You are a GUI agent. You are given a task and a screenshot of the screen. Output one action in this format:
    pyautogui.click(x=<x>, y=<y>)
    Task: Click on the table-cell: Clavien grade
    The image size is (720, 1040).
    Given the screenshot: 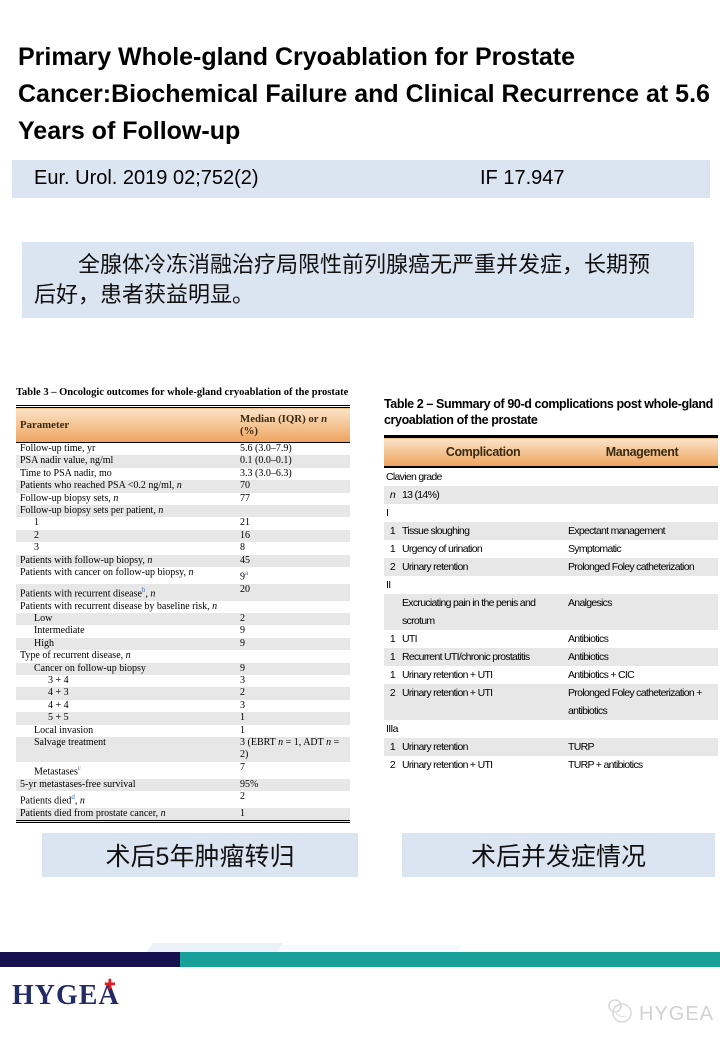 What is the action you would take?
    pyautogui.click(x=414, y=477)
    